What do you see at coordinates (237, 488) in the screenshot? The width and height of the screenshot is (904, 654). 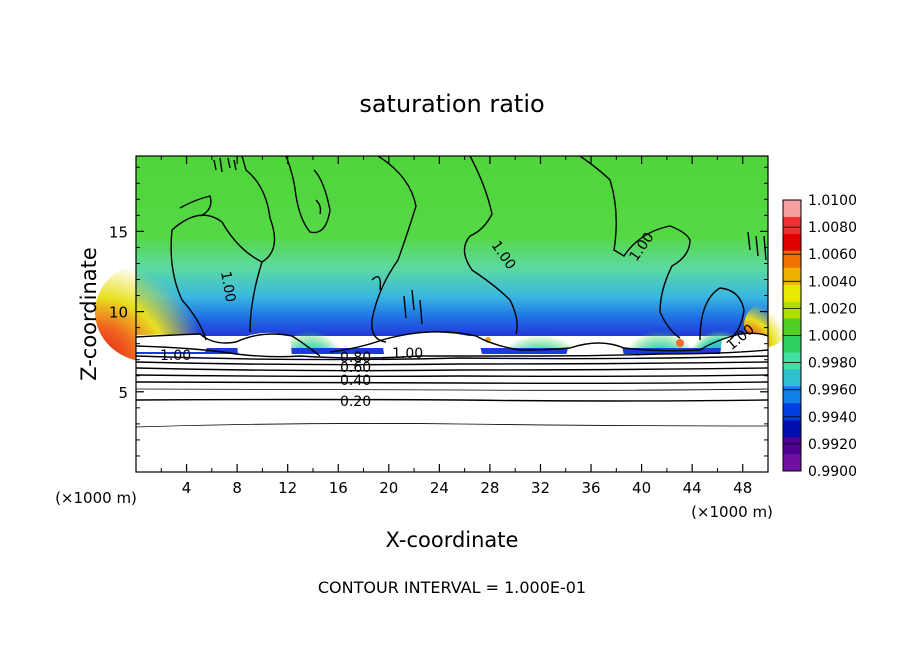 I see `x-tick-label: 8` at bounding box center [237, 488].